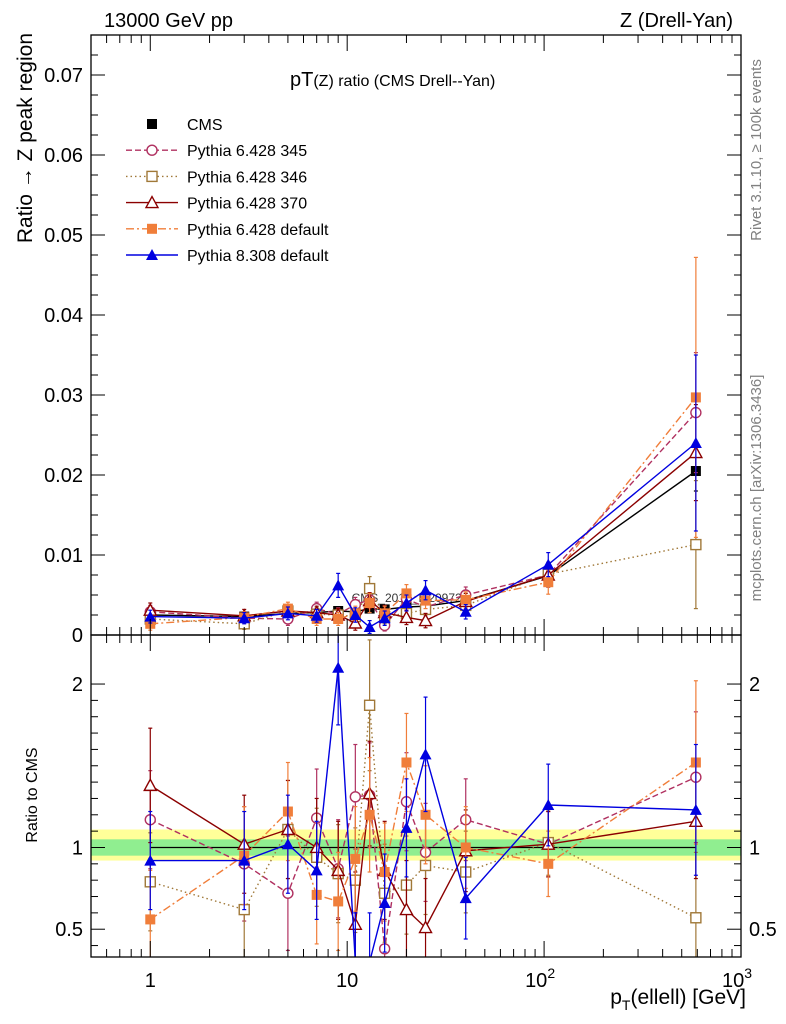 This screenshot has width=786, height=1024. I want to click on y-tick-label: 0.02, so click(63, 476).